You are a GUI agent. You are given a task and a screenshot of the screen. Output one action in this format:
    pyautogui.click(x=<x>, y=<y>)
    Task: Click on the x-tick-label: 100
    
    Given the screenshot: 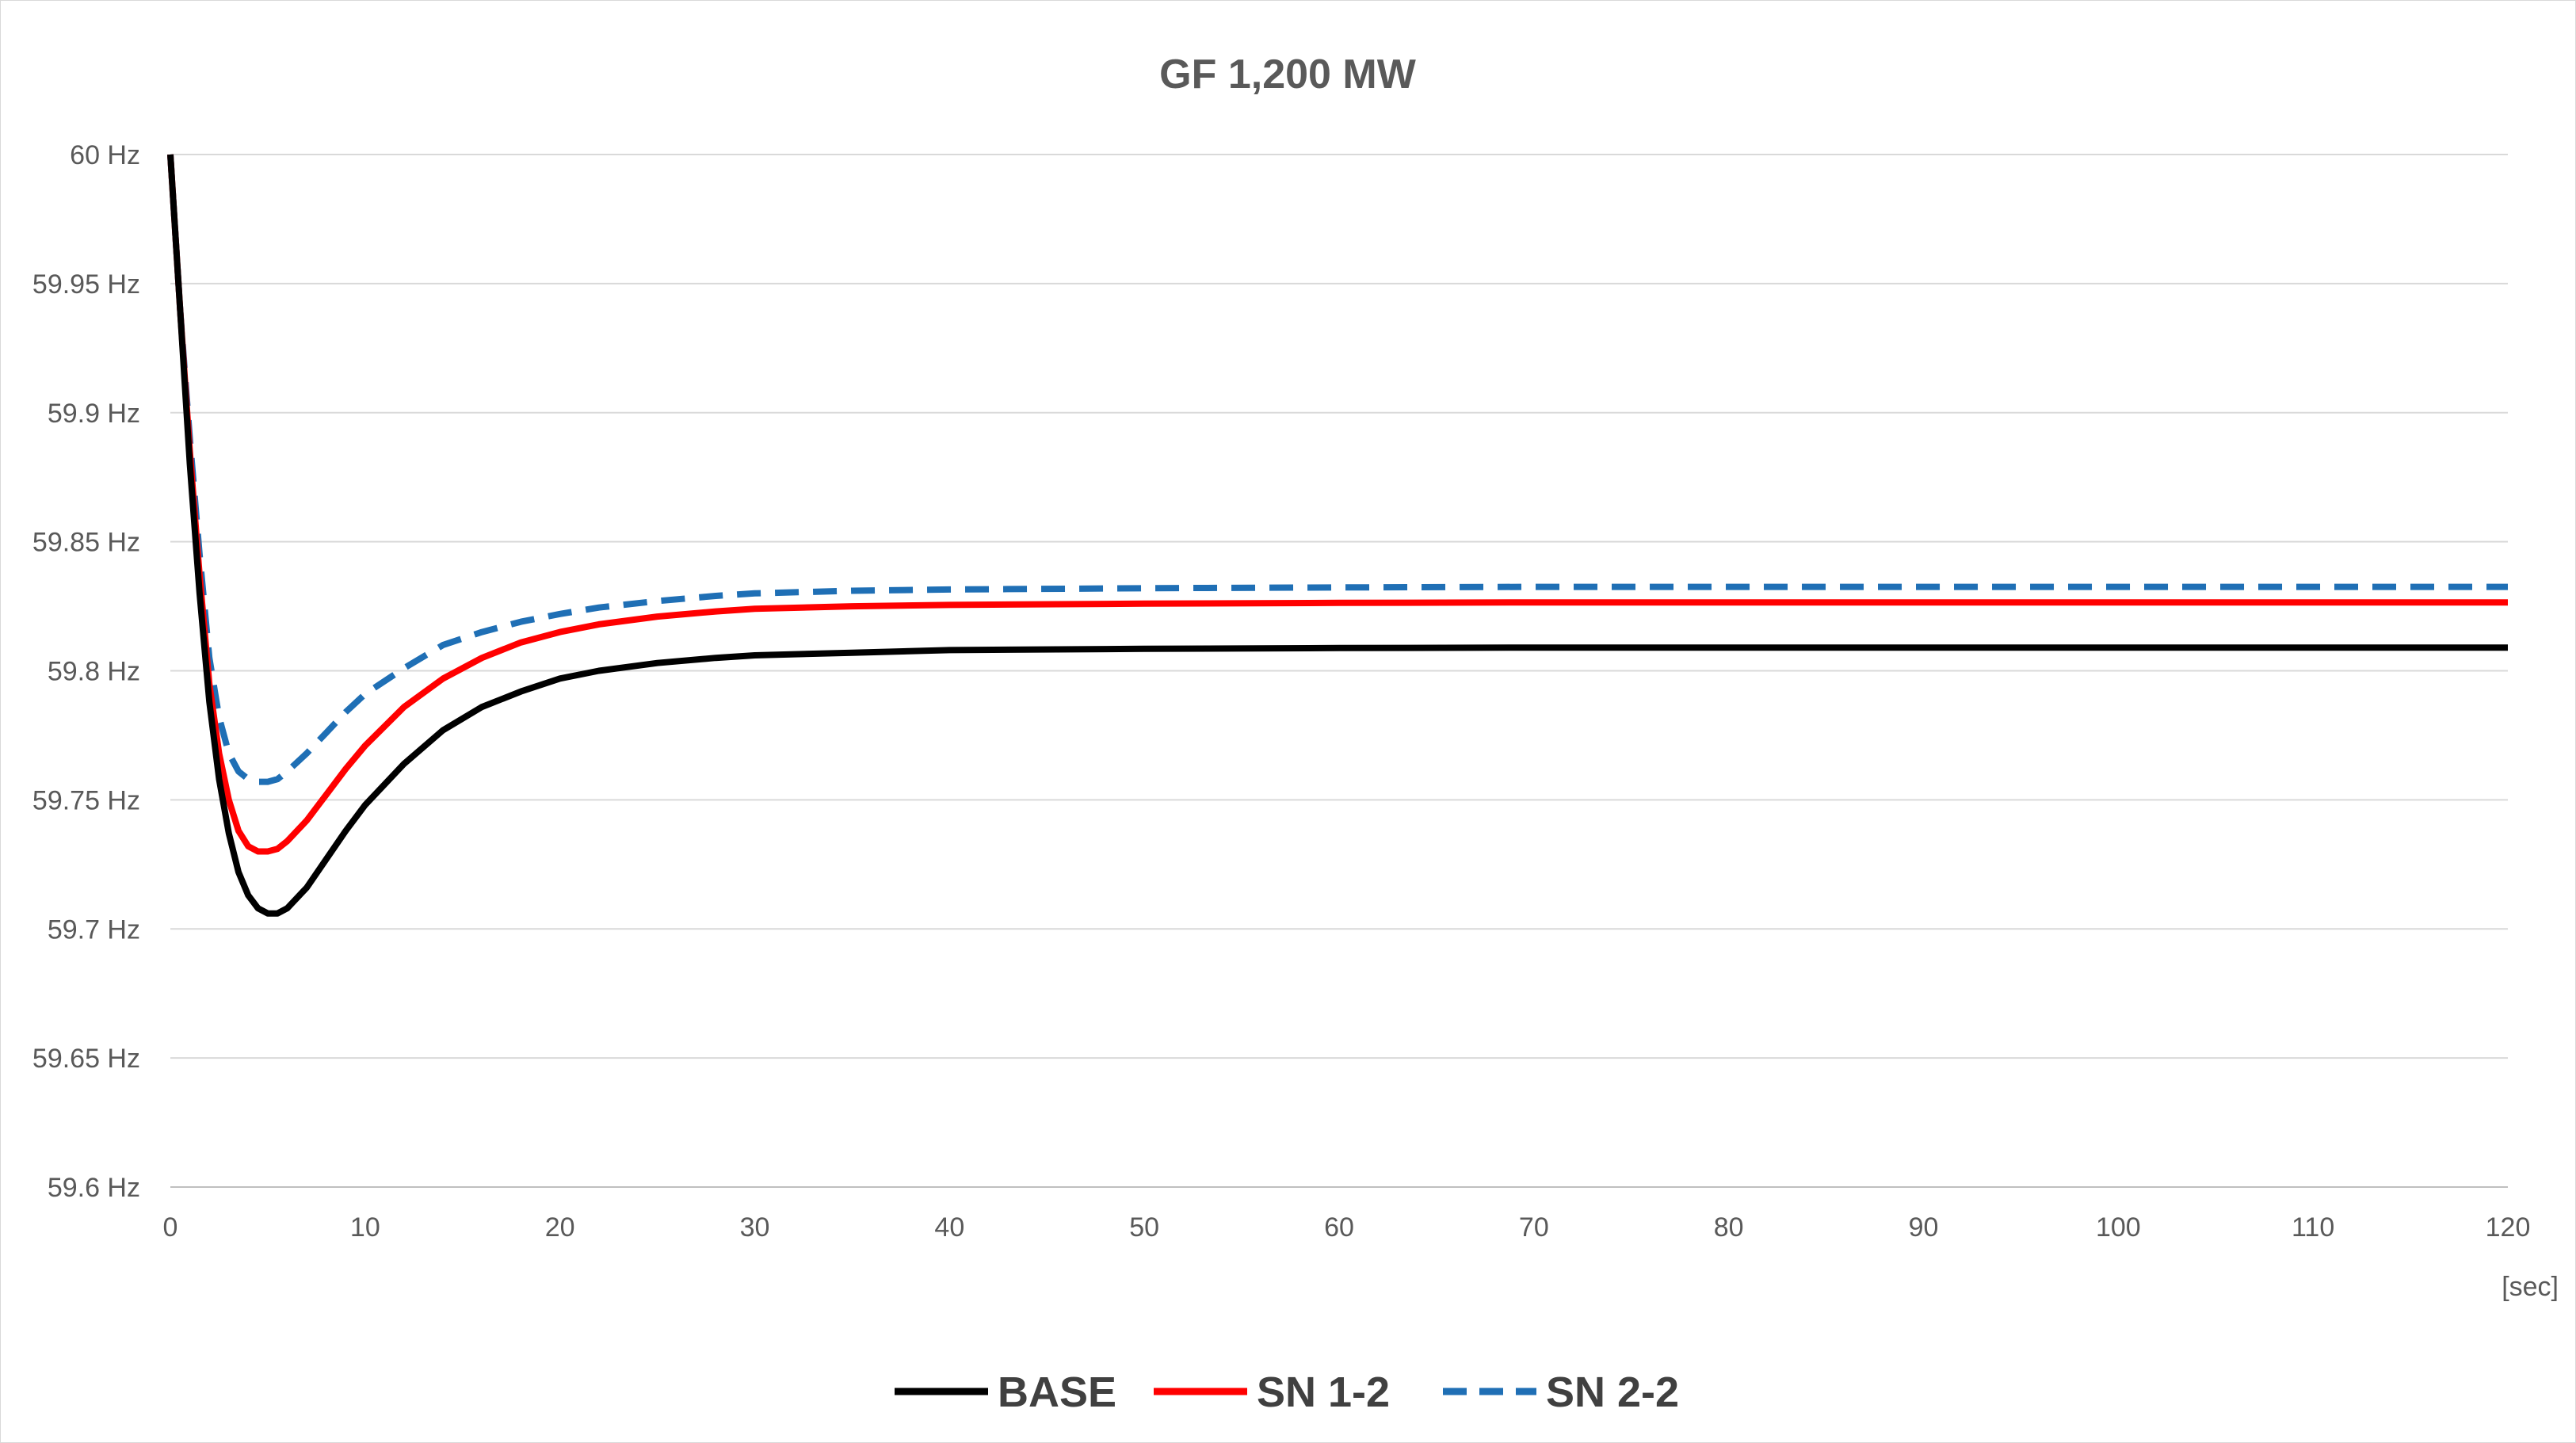 What is the action you would take?
    pyautogui.click(x=2118, y=1227)
    